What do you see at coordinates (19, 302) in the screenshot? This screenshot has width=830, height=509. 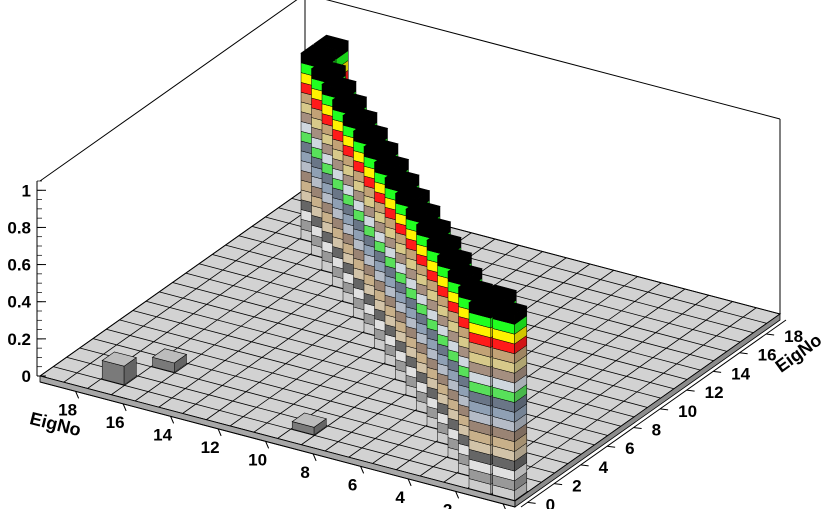 I see `z-tick-label: 0.4` at bounding box center [19, 302].